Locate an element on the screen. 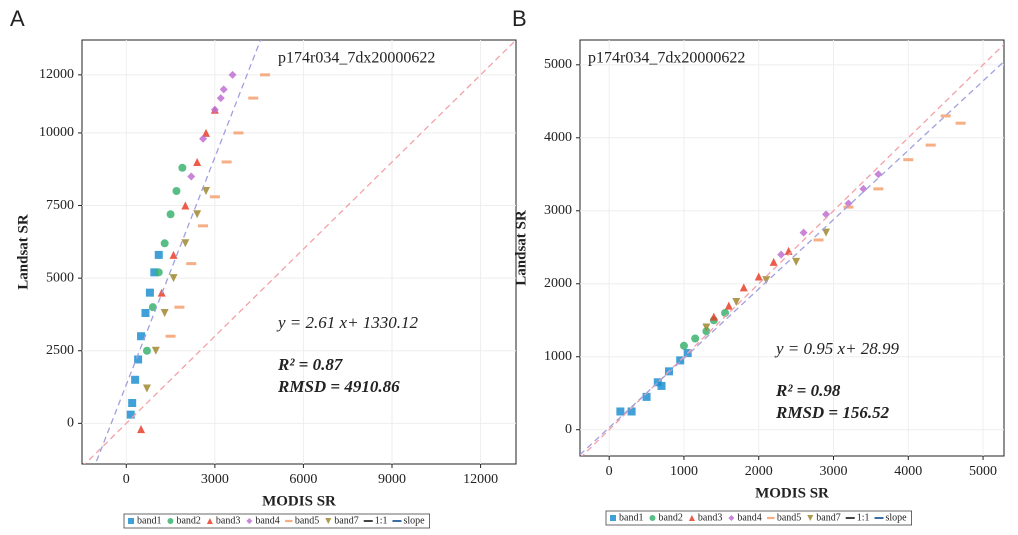 The height and width of the screenshot is (535, 1018). x-tick-label: 6000 is located at coordinates (303, 479).